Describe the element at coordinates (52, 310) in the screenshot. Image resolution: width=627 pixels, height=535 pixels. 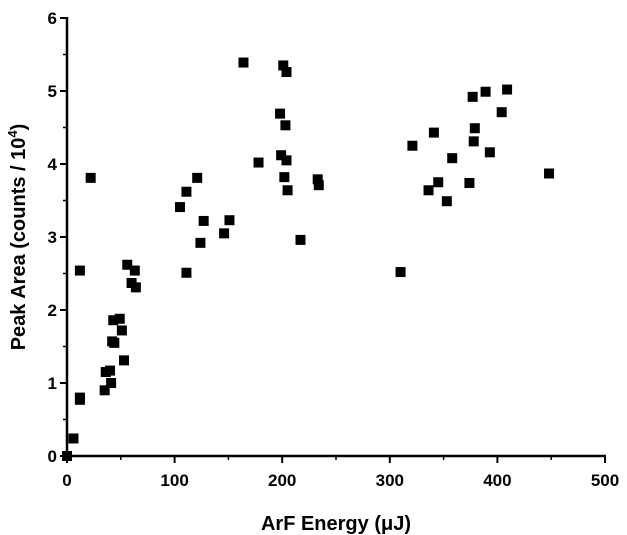
I see `y-tick-label: 2` at that location.